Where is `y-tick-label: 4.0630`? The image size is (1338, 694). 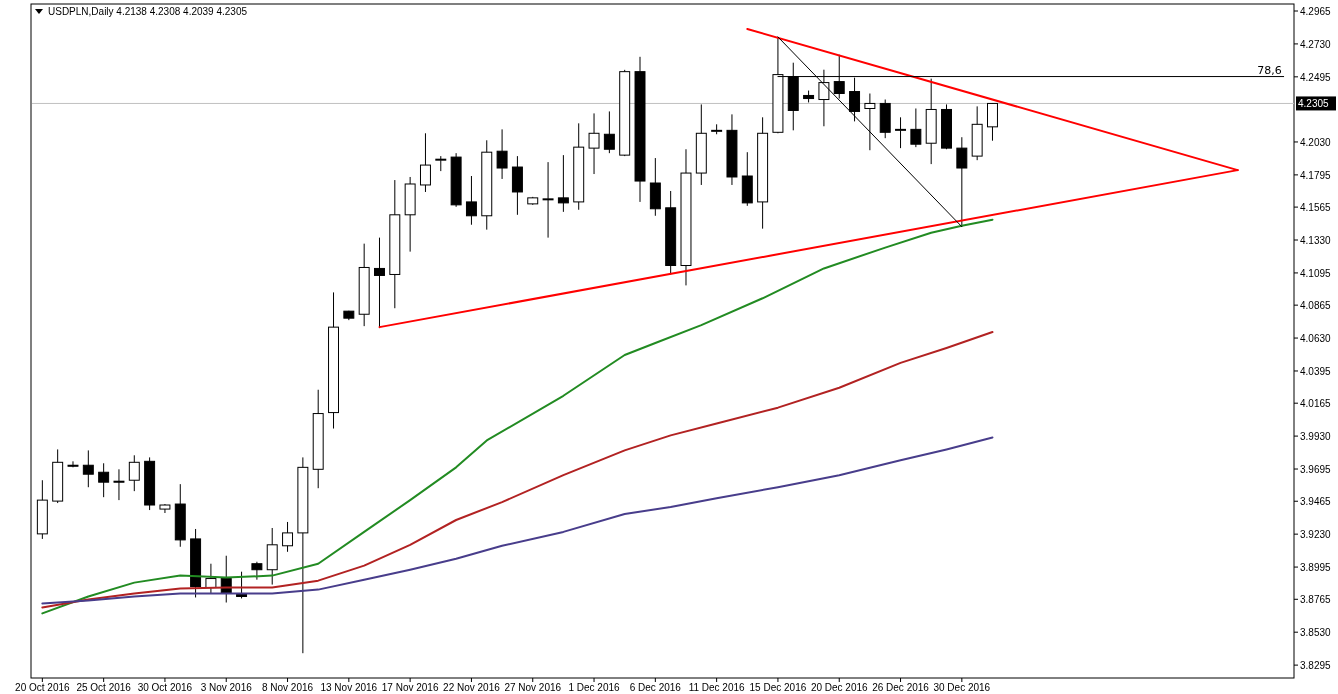
y-tick-label: 4.0630 is located at coordinates (1316, 339).